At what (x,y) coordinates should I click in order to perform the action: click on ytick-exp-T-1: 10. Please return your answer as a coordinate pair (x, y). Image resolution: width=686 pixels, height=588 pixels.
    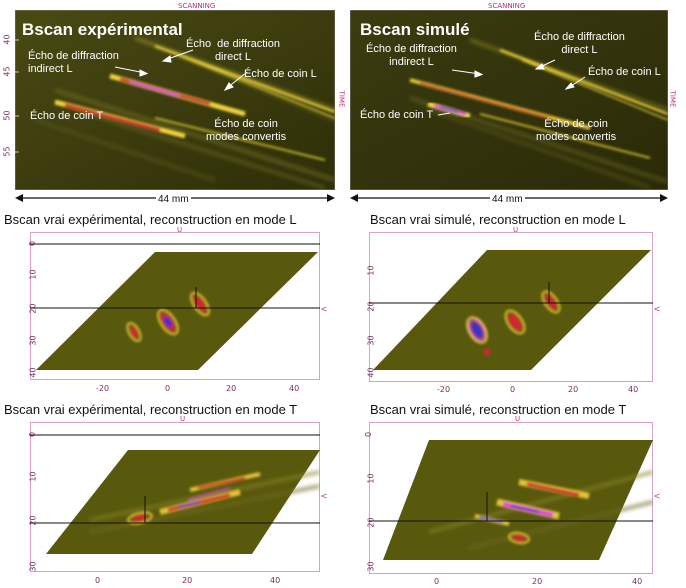
    Looking at the image, I should click on (33, 476).